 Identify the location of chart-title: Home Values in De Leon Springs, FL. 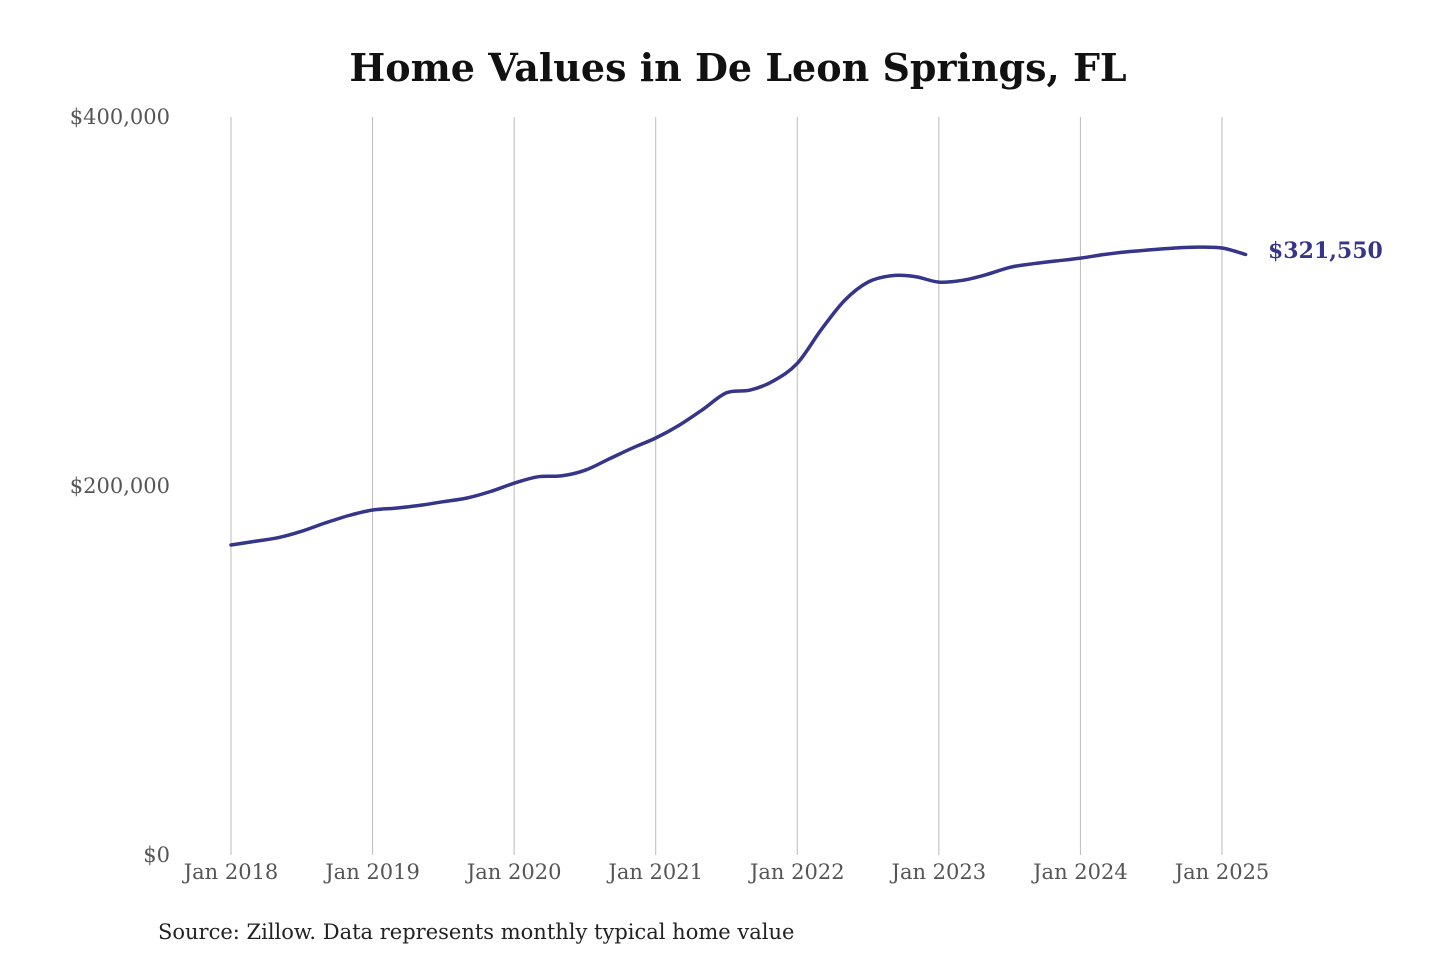
(737, 67).